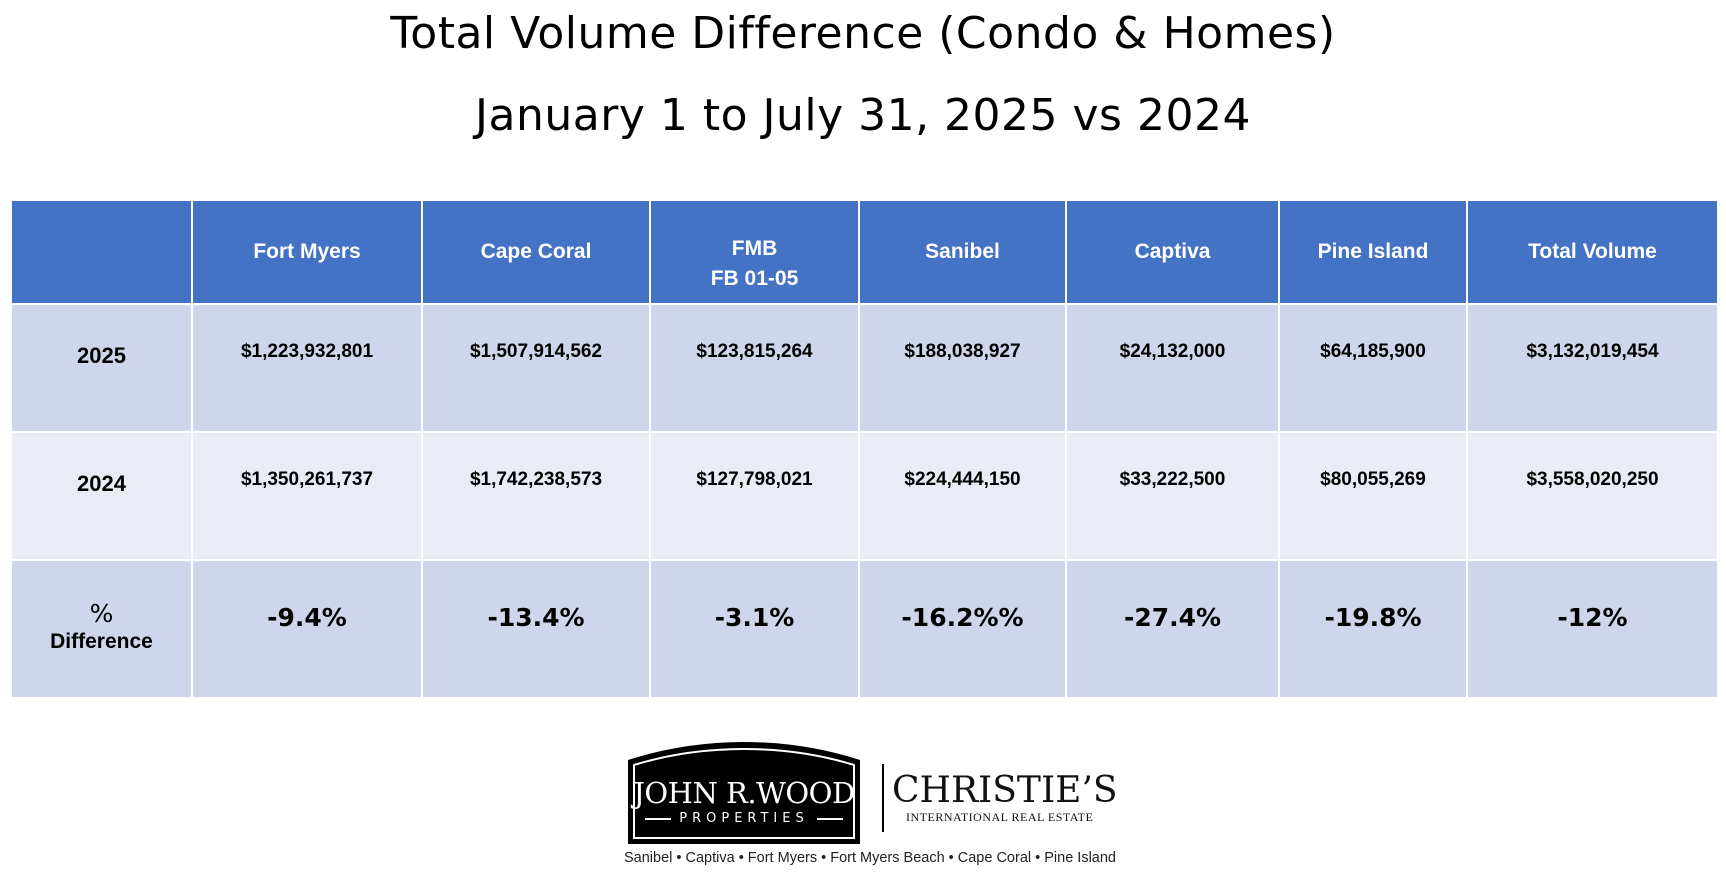 This screenshot has height=888, width=1726. I want to click on table-cell: $123,815,264, so click(754, 368).